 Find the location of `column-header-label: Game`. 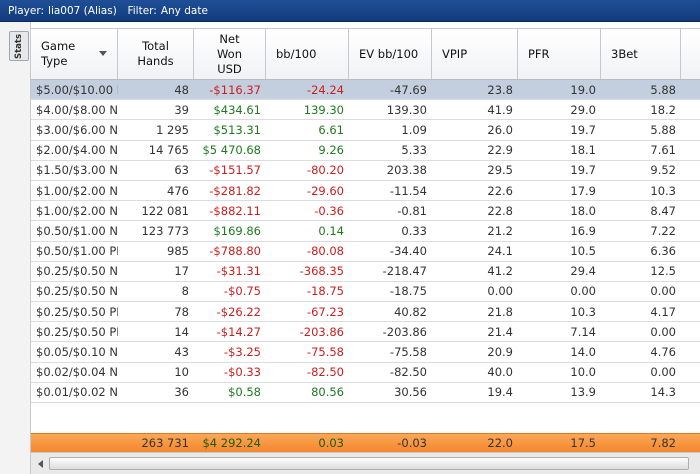

column-header-label: Game is located at coordinates (58, 46).